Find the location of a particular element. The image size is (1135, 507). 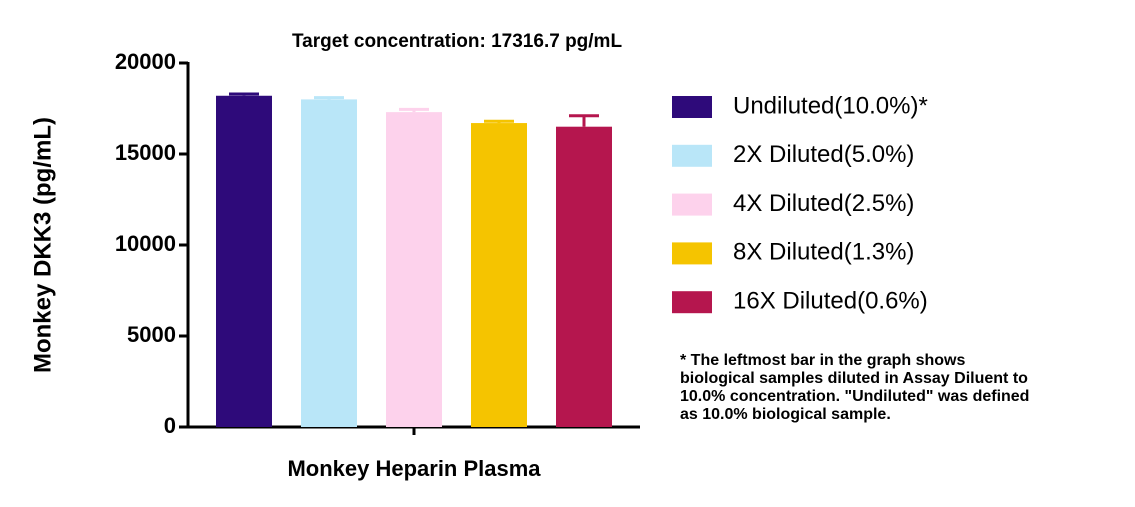

y-tick-label: 0 is located at coordinates (170, 425).